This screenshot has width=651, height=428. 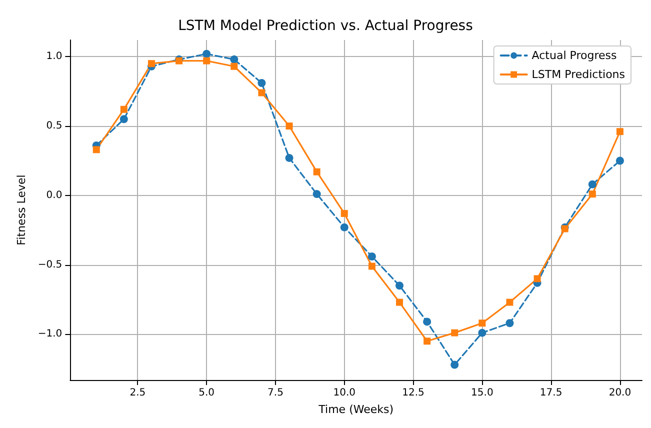 I want to click on chart-title: LSTM Model Prediction vs. Actual Progress, so click(x=325, y=26).